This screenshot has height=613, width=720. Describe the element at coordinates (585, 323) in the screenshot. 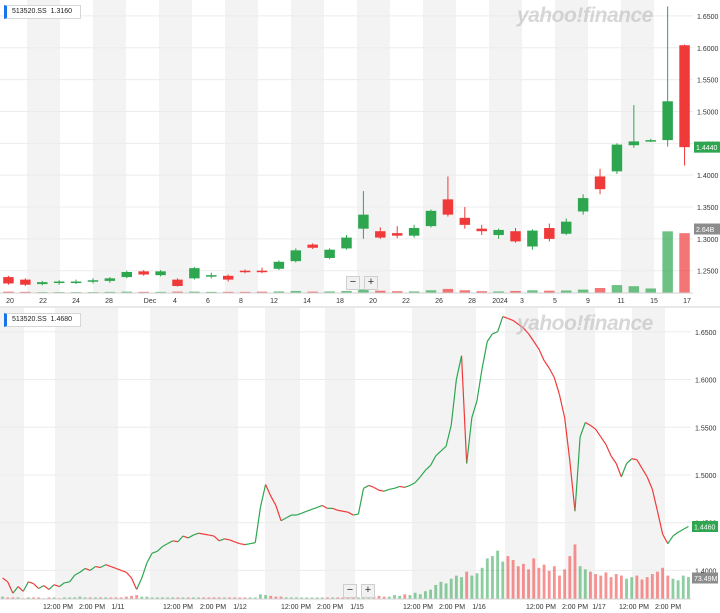

I see `watermark-logo: yahoo!finance` at that location.